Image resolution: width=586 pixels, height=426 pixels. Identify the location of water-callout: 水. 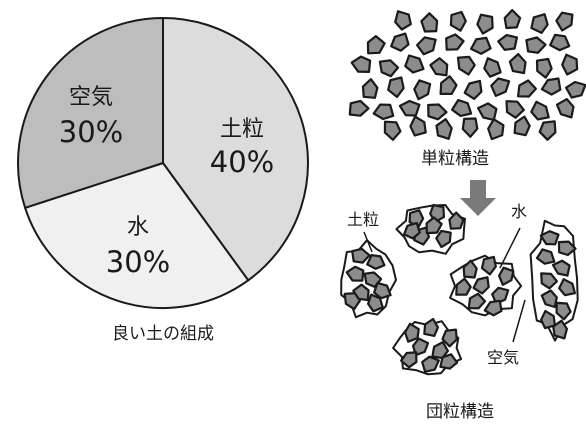
(519, 211).